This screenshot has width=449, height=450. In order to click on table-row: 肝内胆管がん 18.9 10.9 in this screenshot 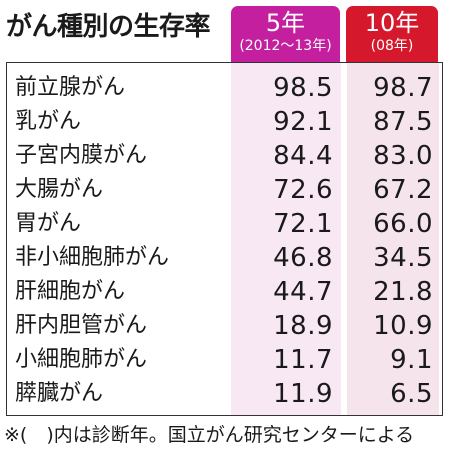, I will do `click(224, 326)`.